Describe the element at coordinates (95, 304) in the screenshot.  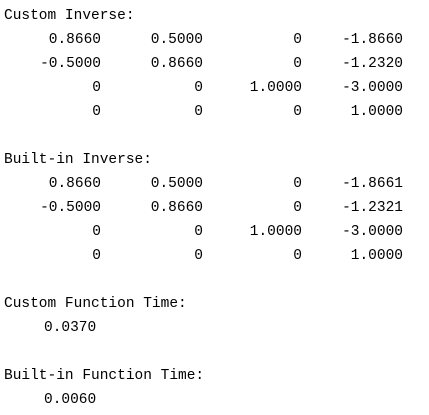
I see `custom-time-heading: Custom Function Time:` at that location.